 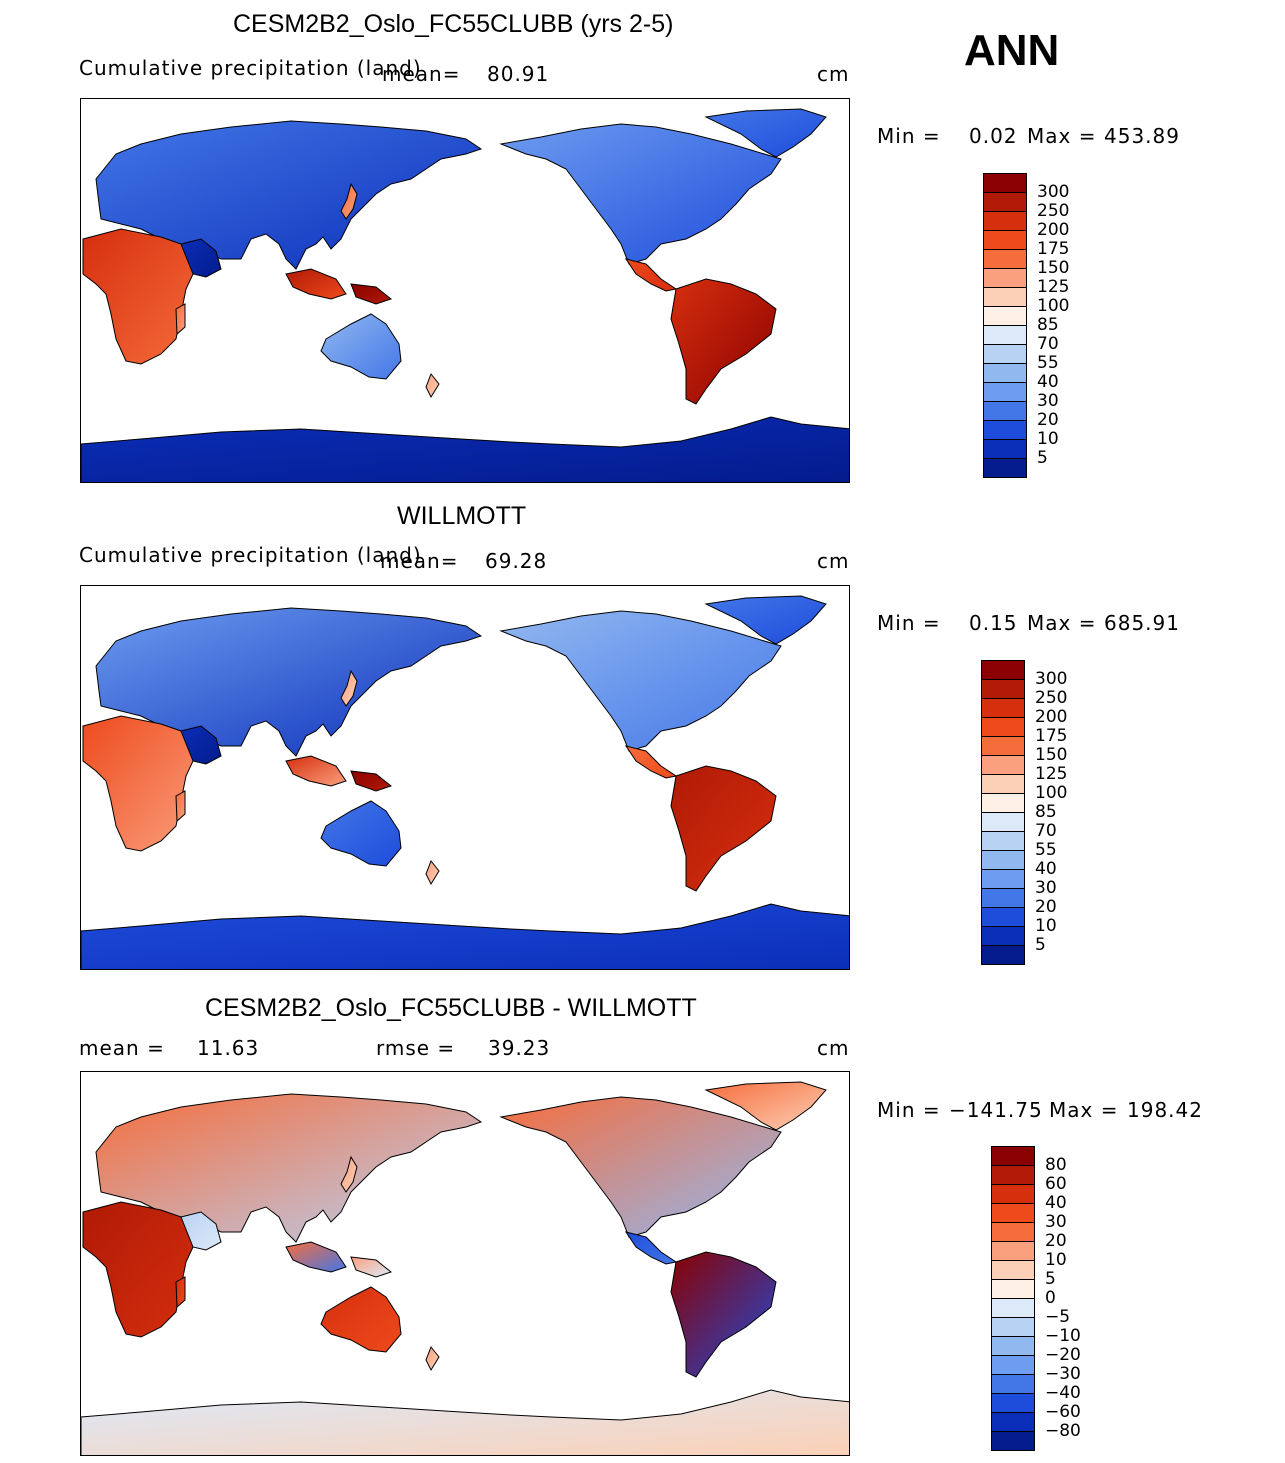 What do you see at coordinates (1046, 831) in the screenshot?
I see `colorbar-label: 70` at bounding box center [1046, 831].